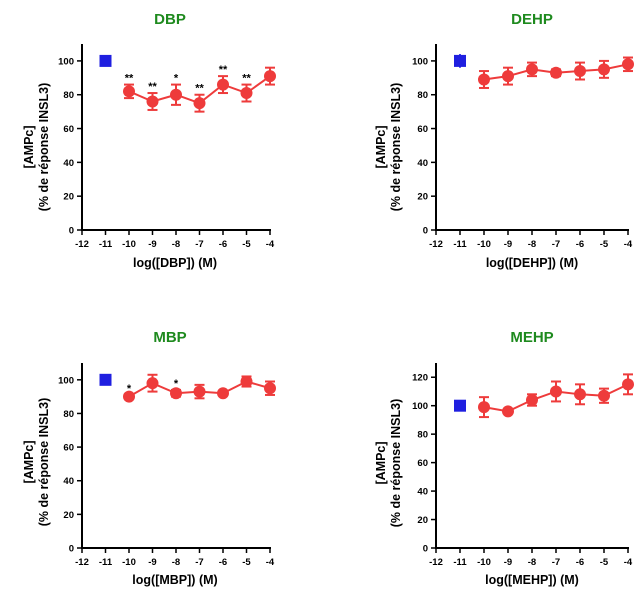 This screenshot has width=642, height=589. What do you see at coordinates (420, 378) in the screenshot?
I see `y-tick-label: 120` at bounding box center [420, 378].